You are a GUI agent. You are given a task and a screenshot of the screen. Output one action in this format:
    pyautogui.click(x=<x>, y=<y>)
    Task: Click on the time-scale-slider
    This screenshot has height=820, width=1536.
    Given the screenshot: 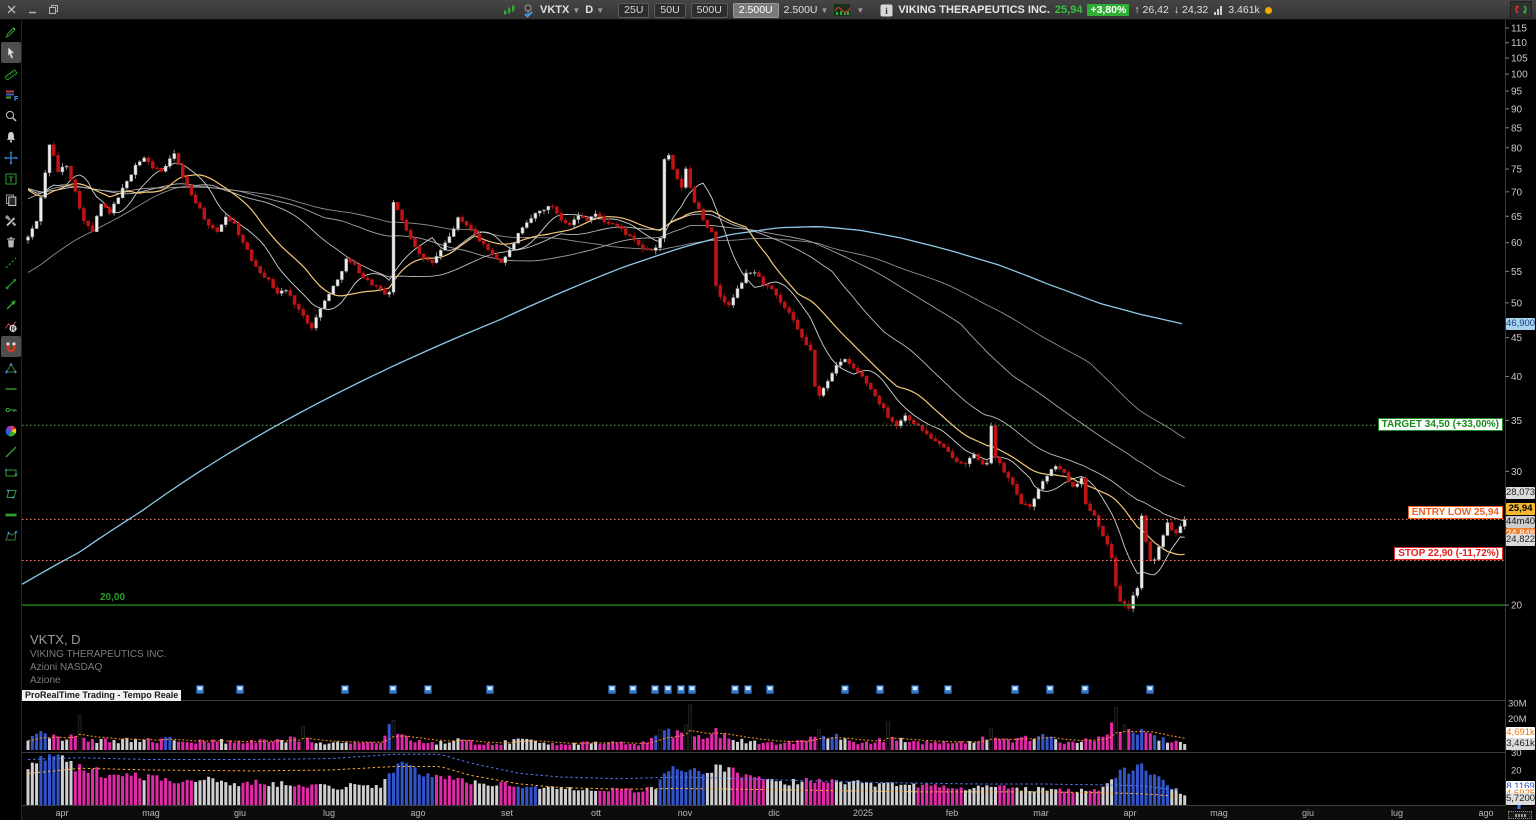 What is the action you would take?
    pyautogui.click(x=1520, y=815)
    